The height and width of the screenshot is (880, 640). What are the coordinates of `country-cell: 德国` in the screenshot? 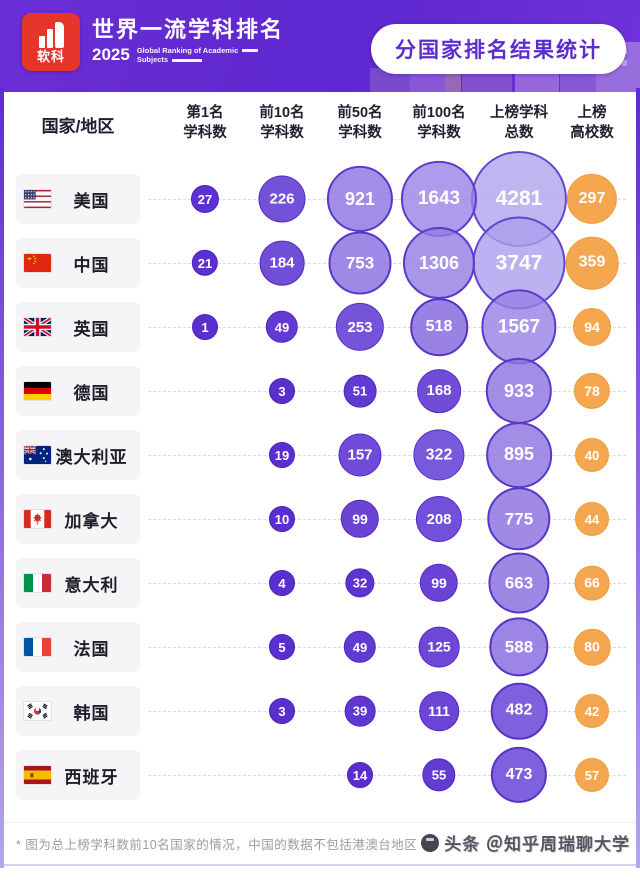 It's located at (78, 391).